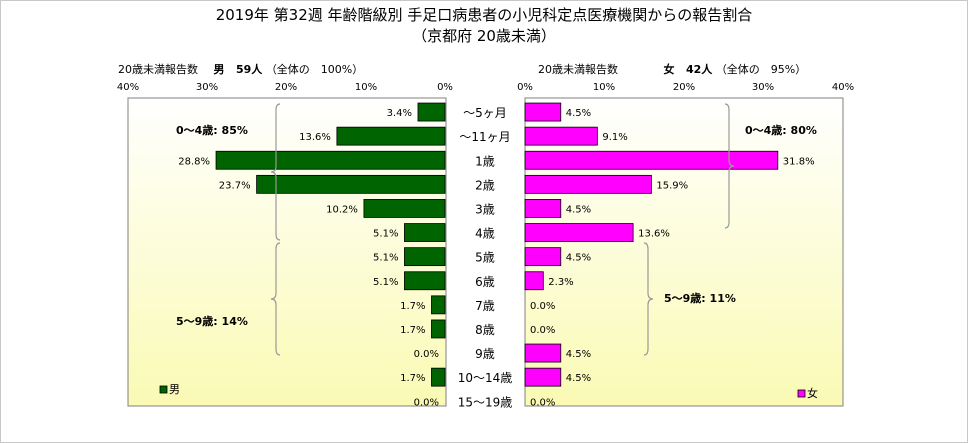 The image size is (968, 443). What do you see at coordinates (485, 330) in the screenshot?
I see `category-label: 8歳` at bounding box center [485, 330].